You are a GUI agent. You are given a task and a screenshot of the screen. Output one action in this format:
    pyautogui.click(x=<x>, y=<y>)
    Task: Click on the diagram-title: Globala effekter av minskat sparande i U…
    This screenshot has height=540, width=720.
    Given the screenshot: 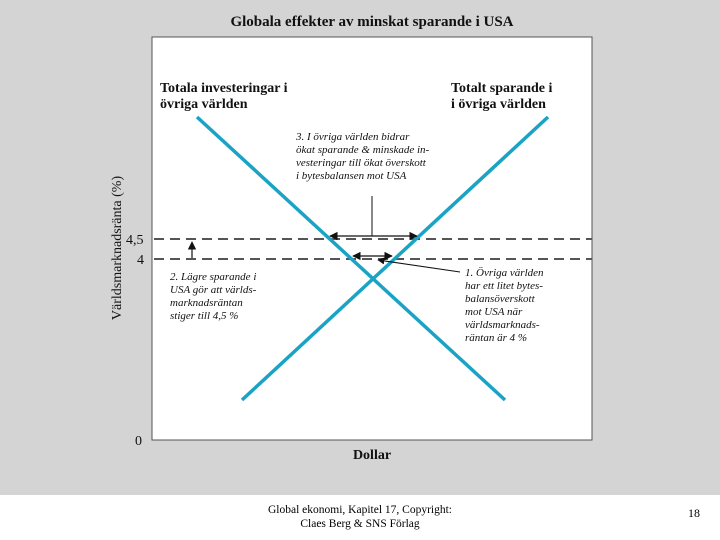 What is the action you would take?
    pyautogui.click(x=371, y=22)
    